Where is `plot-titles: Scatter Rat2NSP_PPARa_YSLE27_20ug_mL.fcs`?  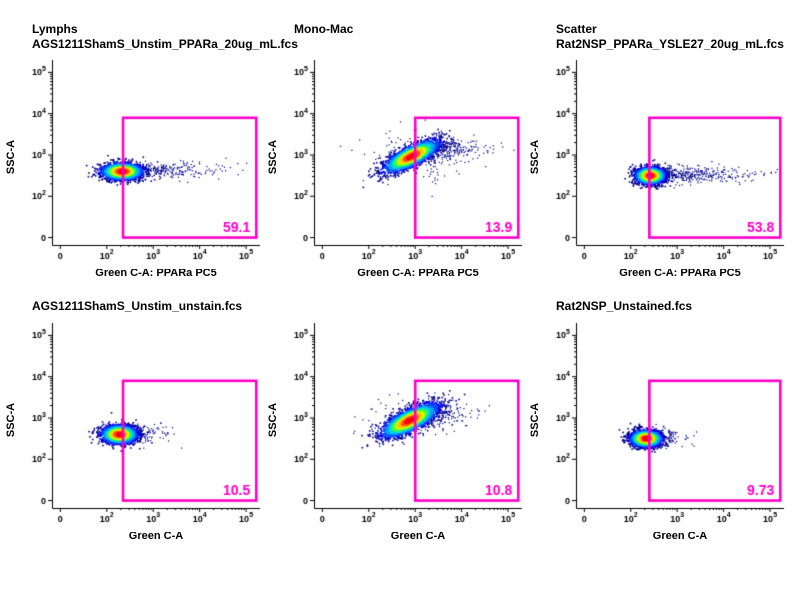 plot-titles: Scatter Rat2NSP_PPARa_YSLE27_20ug_mL.fcs is located at coordinates (661, 35).